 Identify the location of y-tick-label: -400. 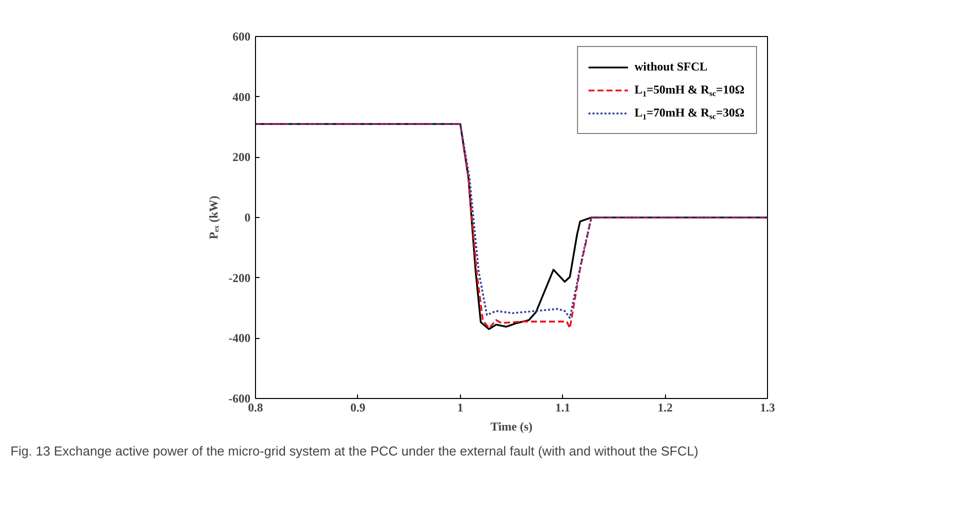
(239, 338).